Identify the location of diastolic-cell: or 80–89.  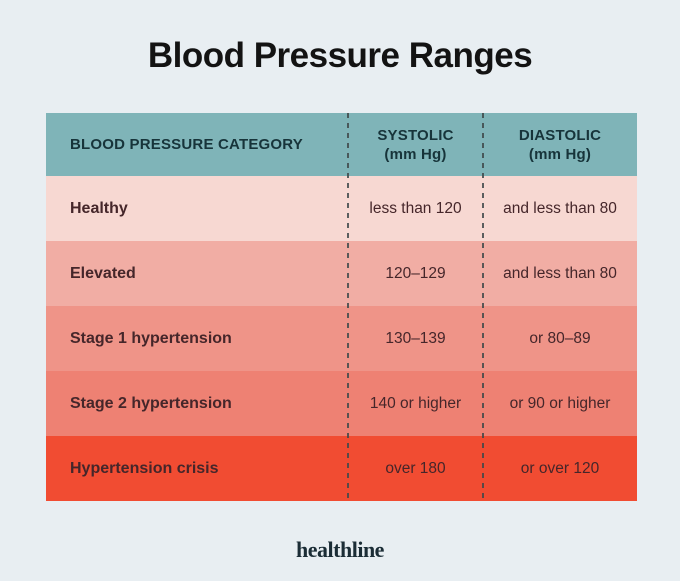
(560, 338).